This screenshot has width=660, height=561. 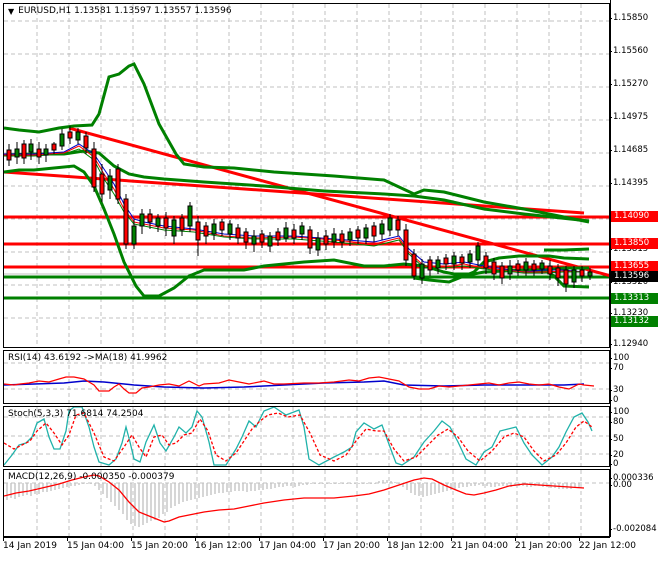 I want to click on macd-tick: -0.002084, so click(x=633, y=529).